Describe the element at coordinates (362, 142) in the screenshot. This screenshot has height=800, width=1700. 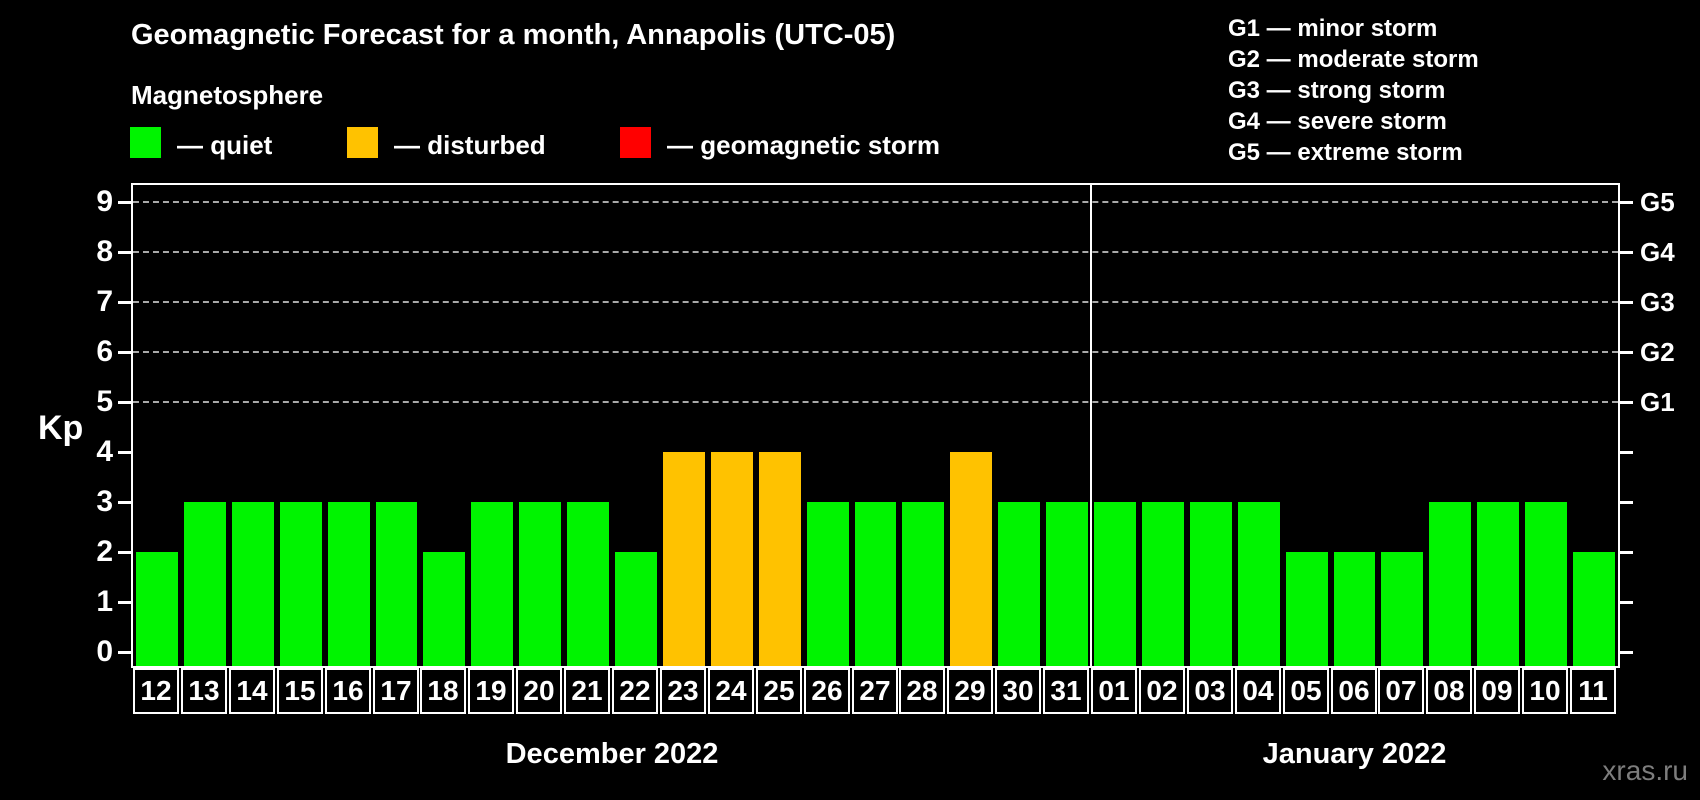
I see `disturbed-color-swatch` at that location.